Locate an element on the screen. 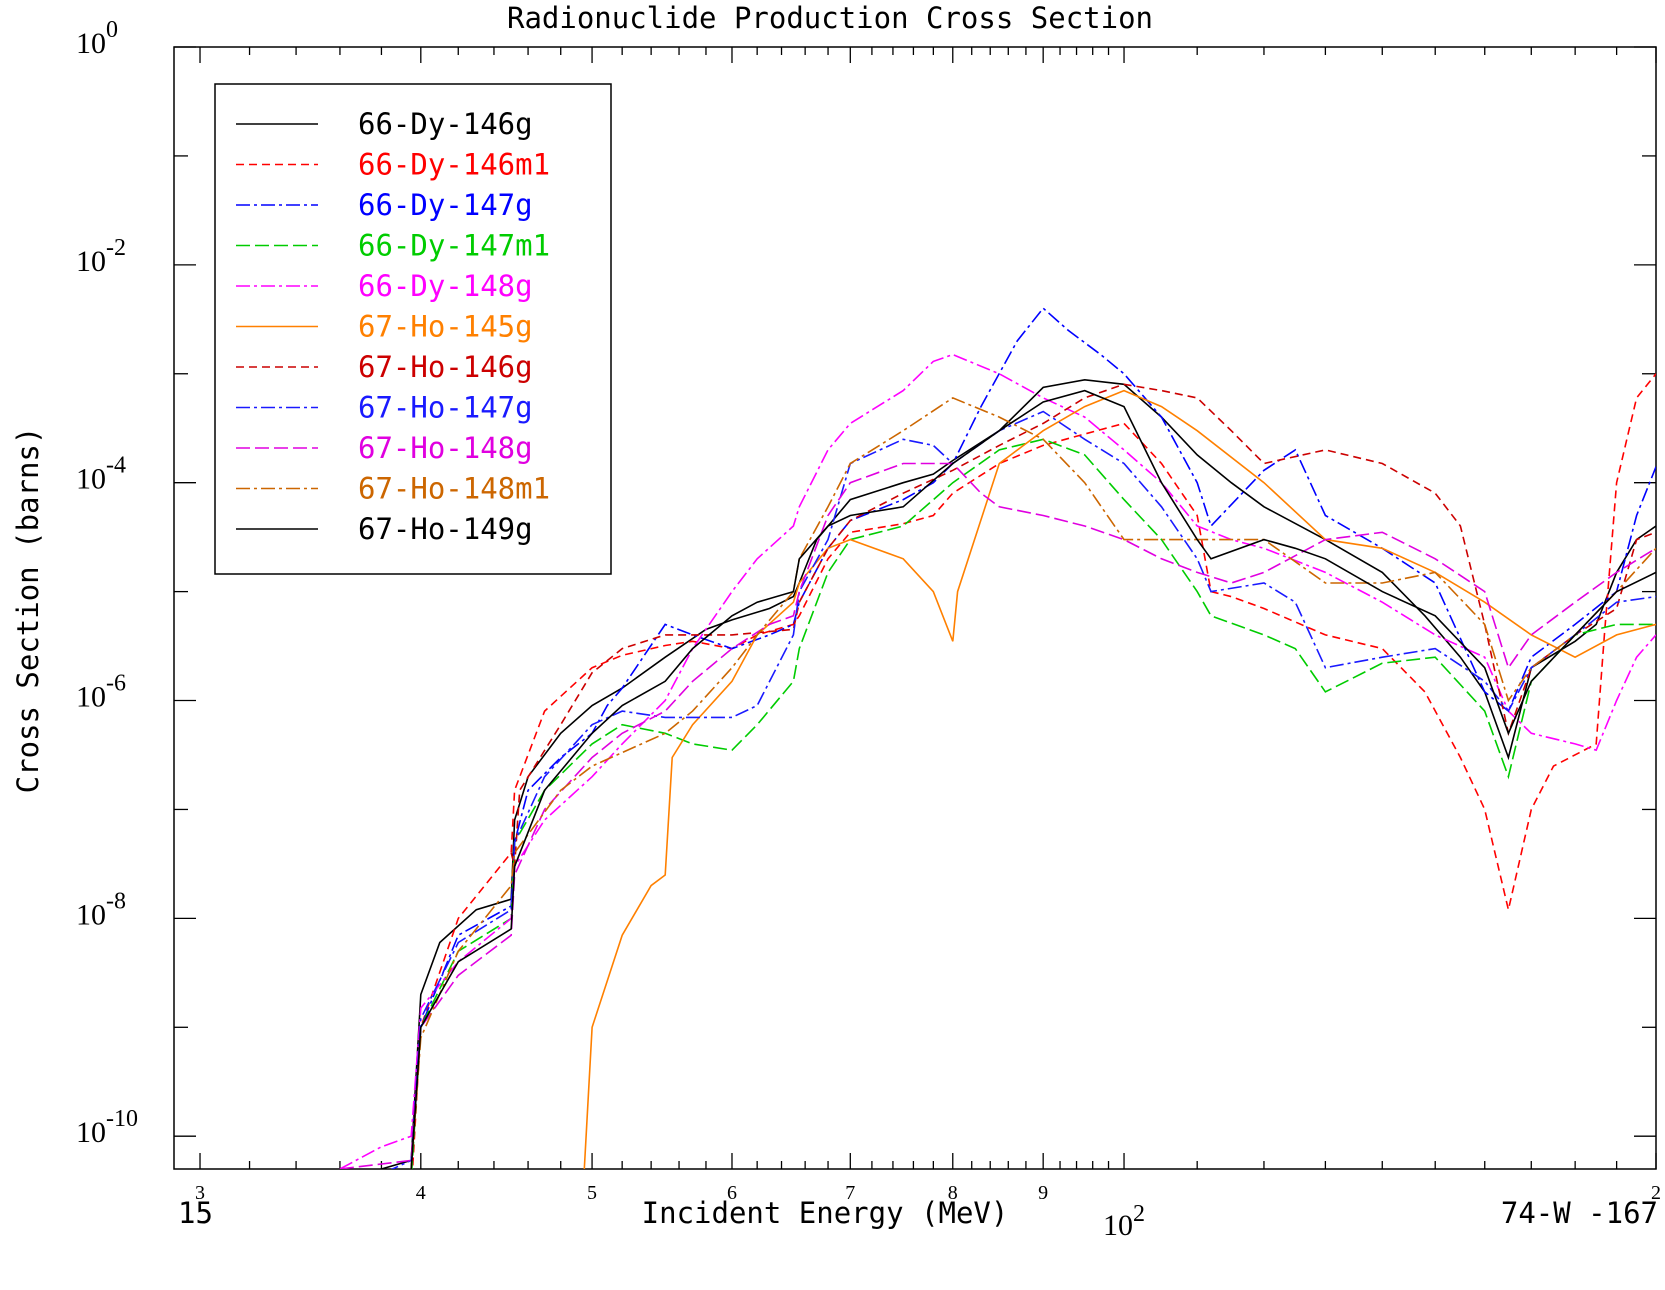  x-tick-label: 3 is located at coordinates (200, 1193).